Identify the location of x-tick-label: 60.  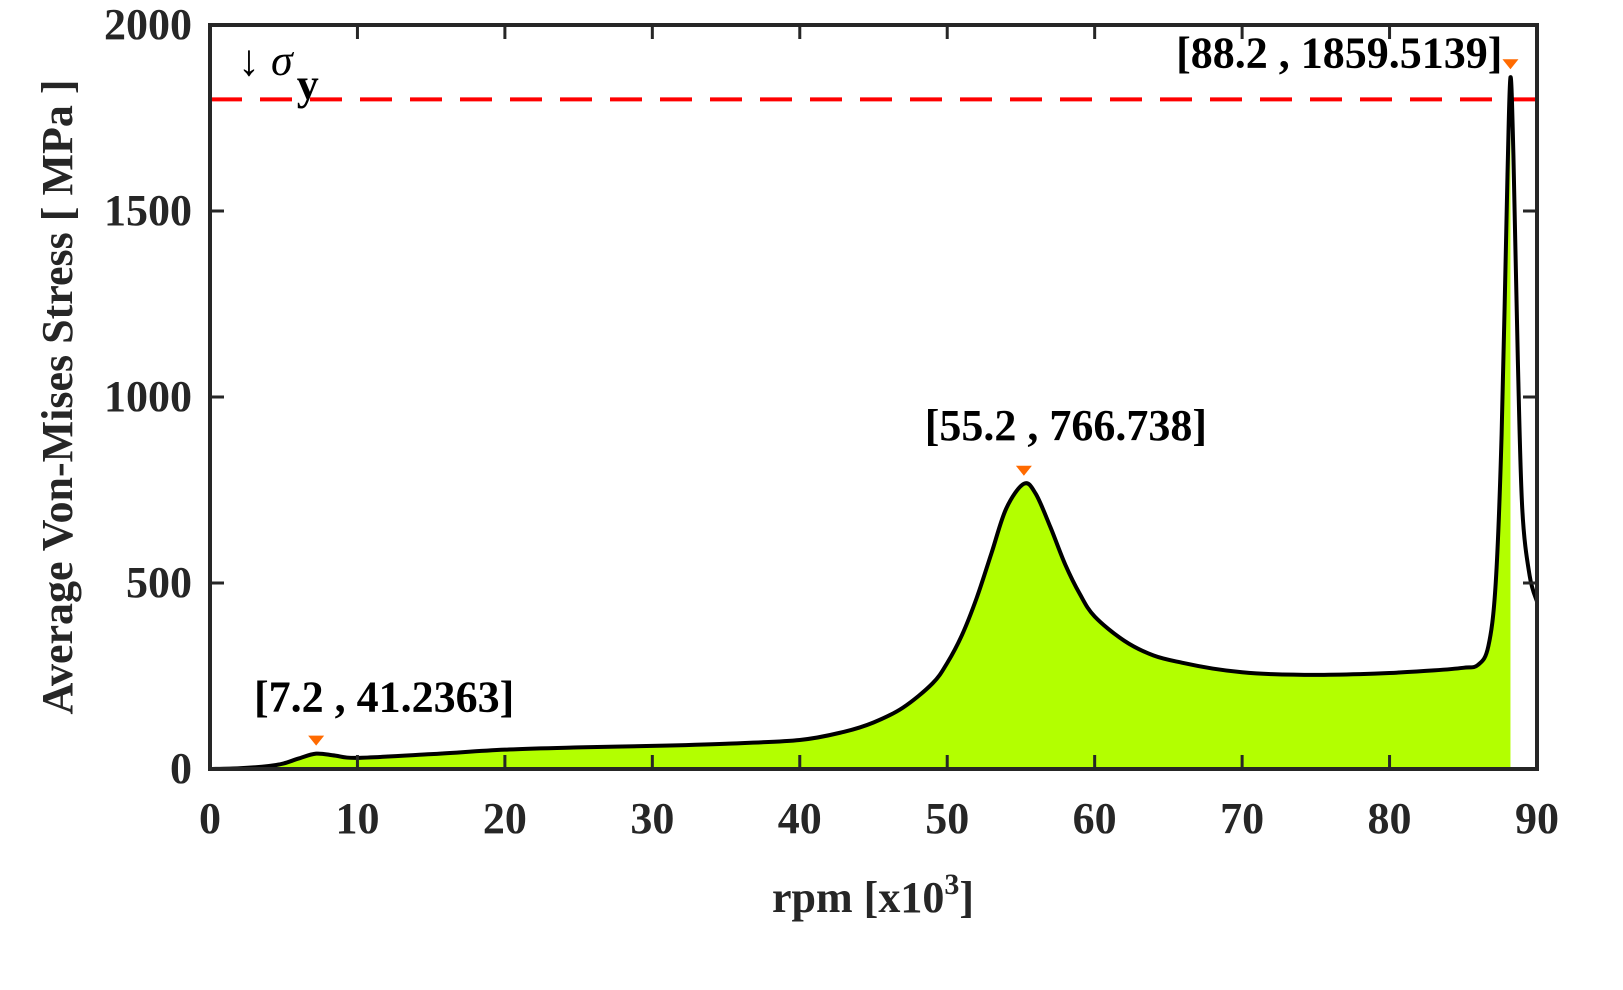
(1095, 818).